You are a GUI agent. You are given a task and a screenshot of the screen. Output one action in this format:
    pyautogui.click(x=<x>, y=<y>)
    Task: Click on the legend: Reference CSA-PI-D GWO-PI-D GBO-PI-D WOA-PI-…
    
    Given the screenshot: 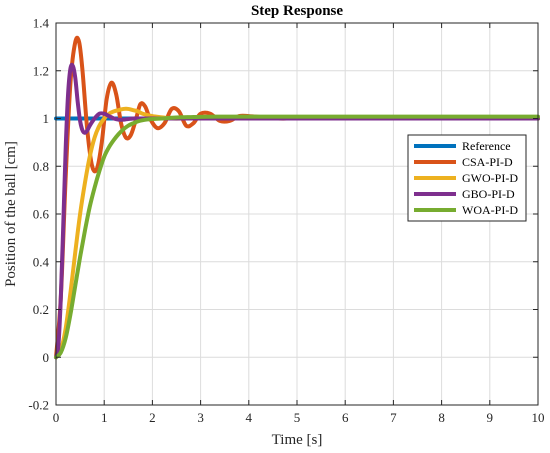 What is the action you would take?
    pyautogui.click(x=467, y=178)
    